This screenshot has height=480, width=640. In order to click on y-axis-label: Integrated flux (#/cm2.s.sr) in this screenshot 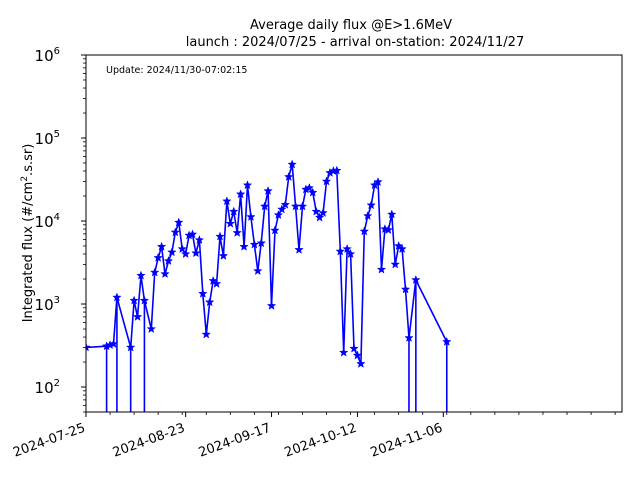, I will do `click(28, 233)`.